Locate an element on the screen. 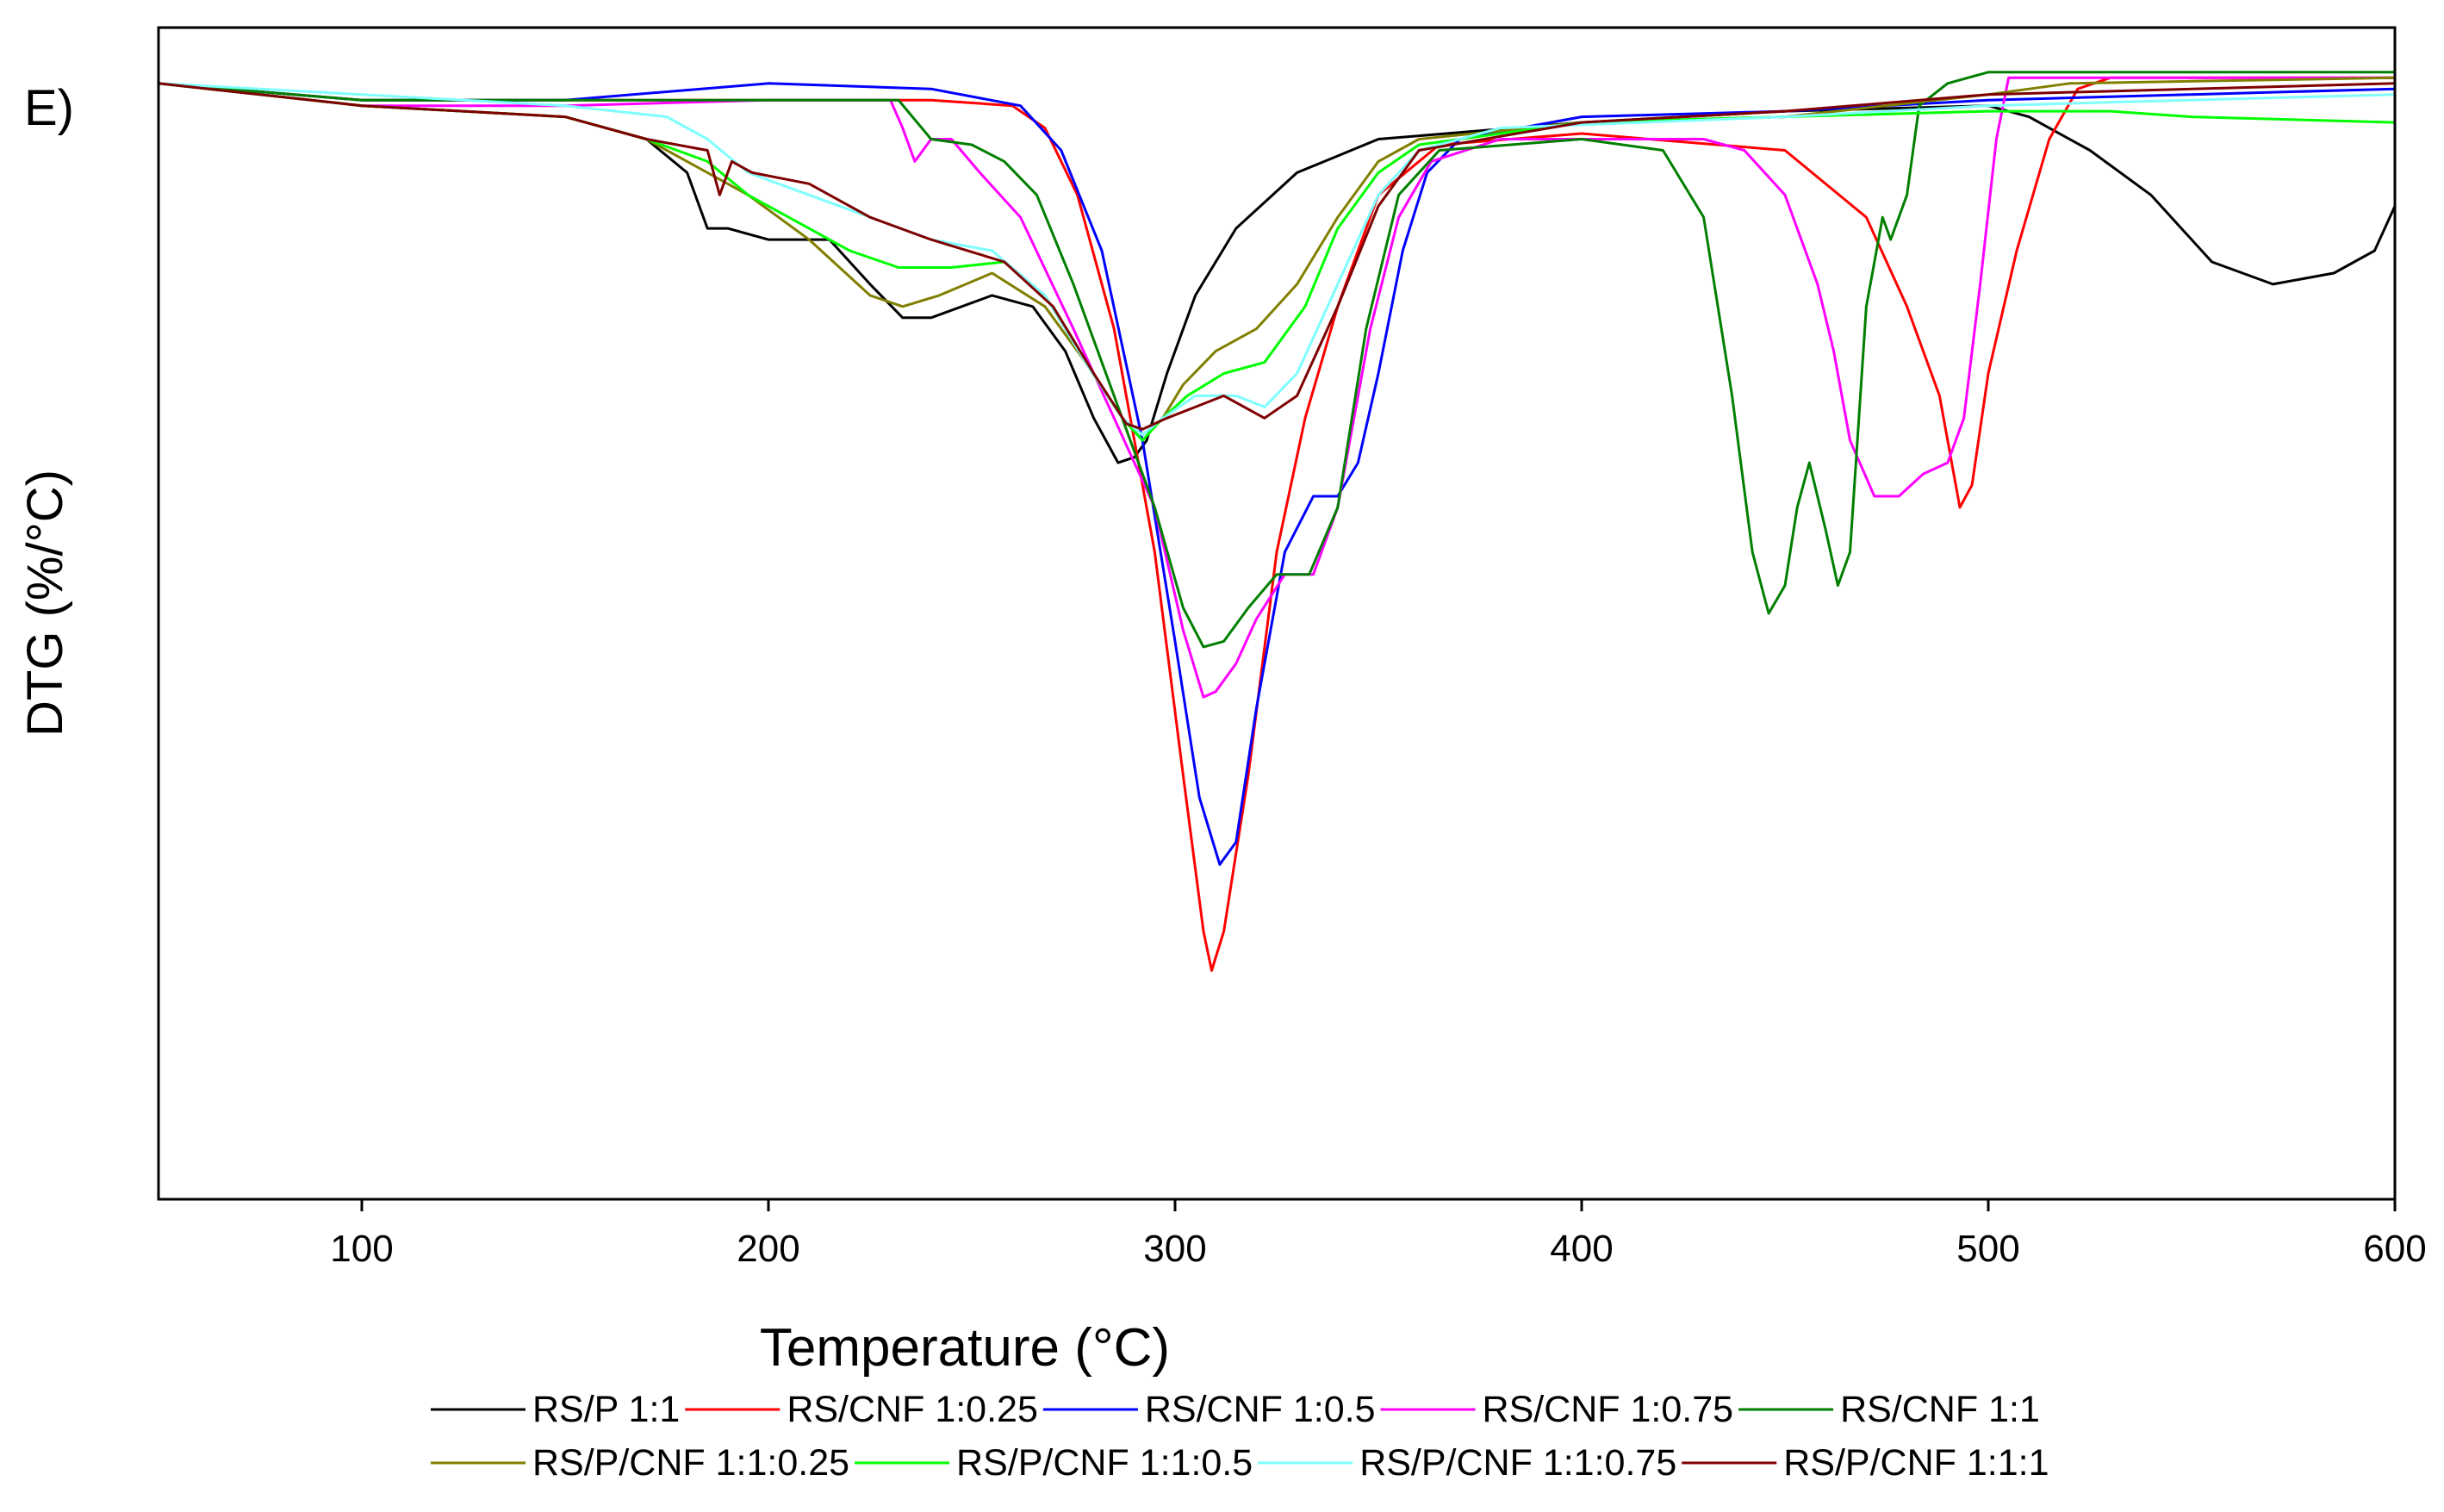 Image resolution: width=2444 pixels, height=1512 pixels. x-tick-label: 200 is located at coordinates (768, 1249).